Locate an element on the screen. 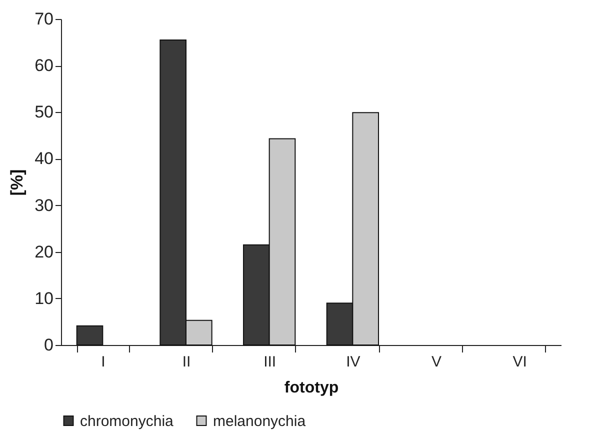 This screenshot has width=590, height=447. x-tick-label: VI is located at coordinates (519, 362).